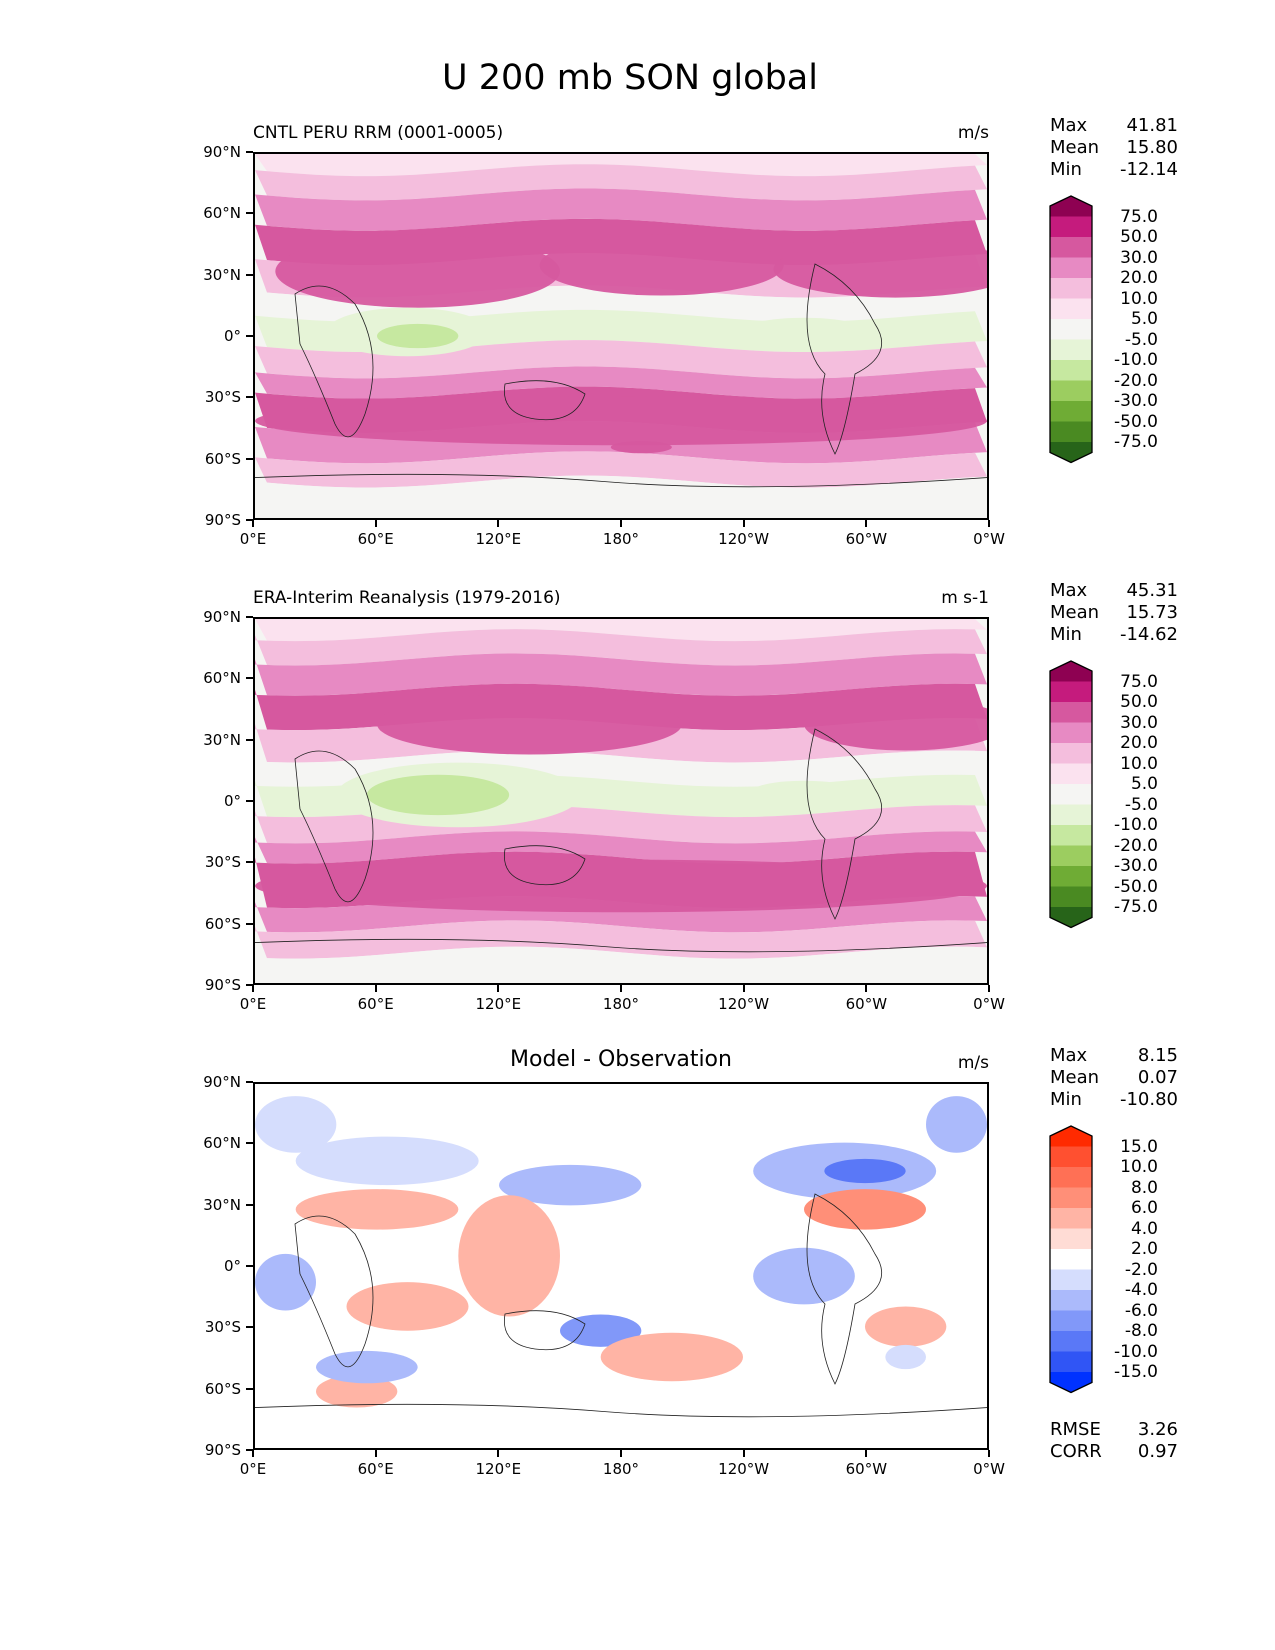 This screenshot has height=1650, width=1275. What do you see at coordinates (1114, 148) in the screenshot?
I see `stats-box: Max 41.81 Mean 15.80 Min -12.14` at bounding box center [1114, 148].